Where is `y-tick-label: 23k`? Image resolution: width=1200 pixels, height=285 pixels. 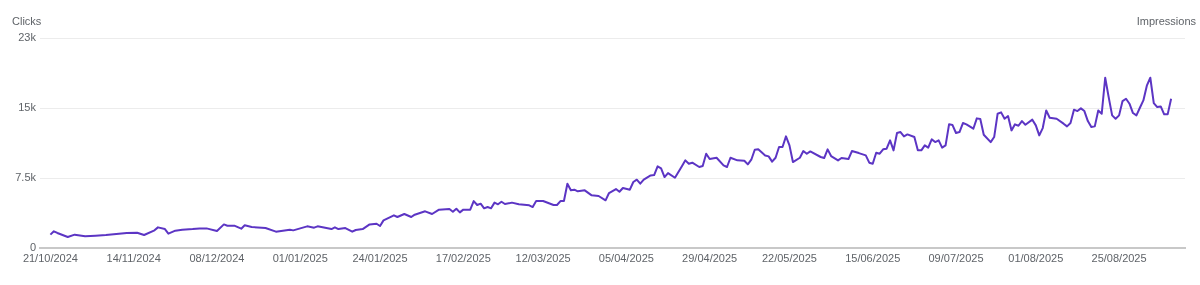
y-tick-label: 23k is located at coordinates (27, 37).